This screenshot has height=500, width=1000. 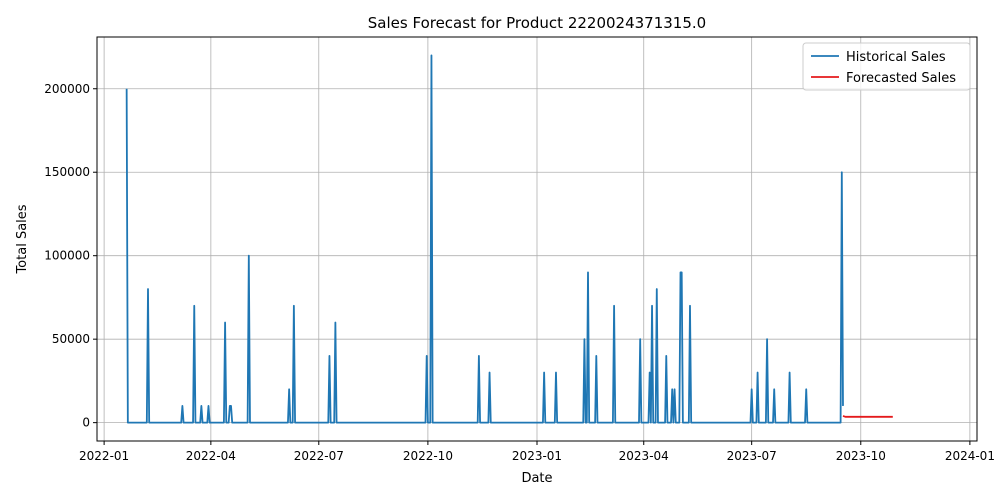 What do you see at coordinates (867, 416) in the screenshot?
I see `series-line-forecast` at bounding box center [867, 416].